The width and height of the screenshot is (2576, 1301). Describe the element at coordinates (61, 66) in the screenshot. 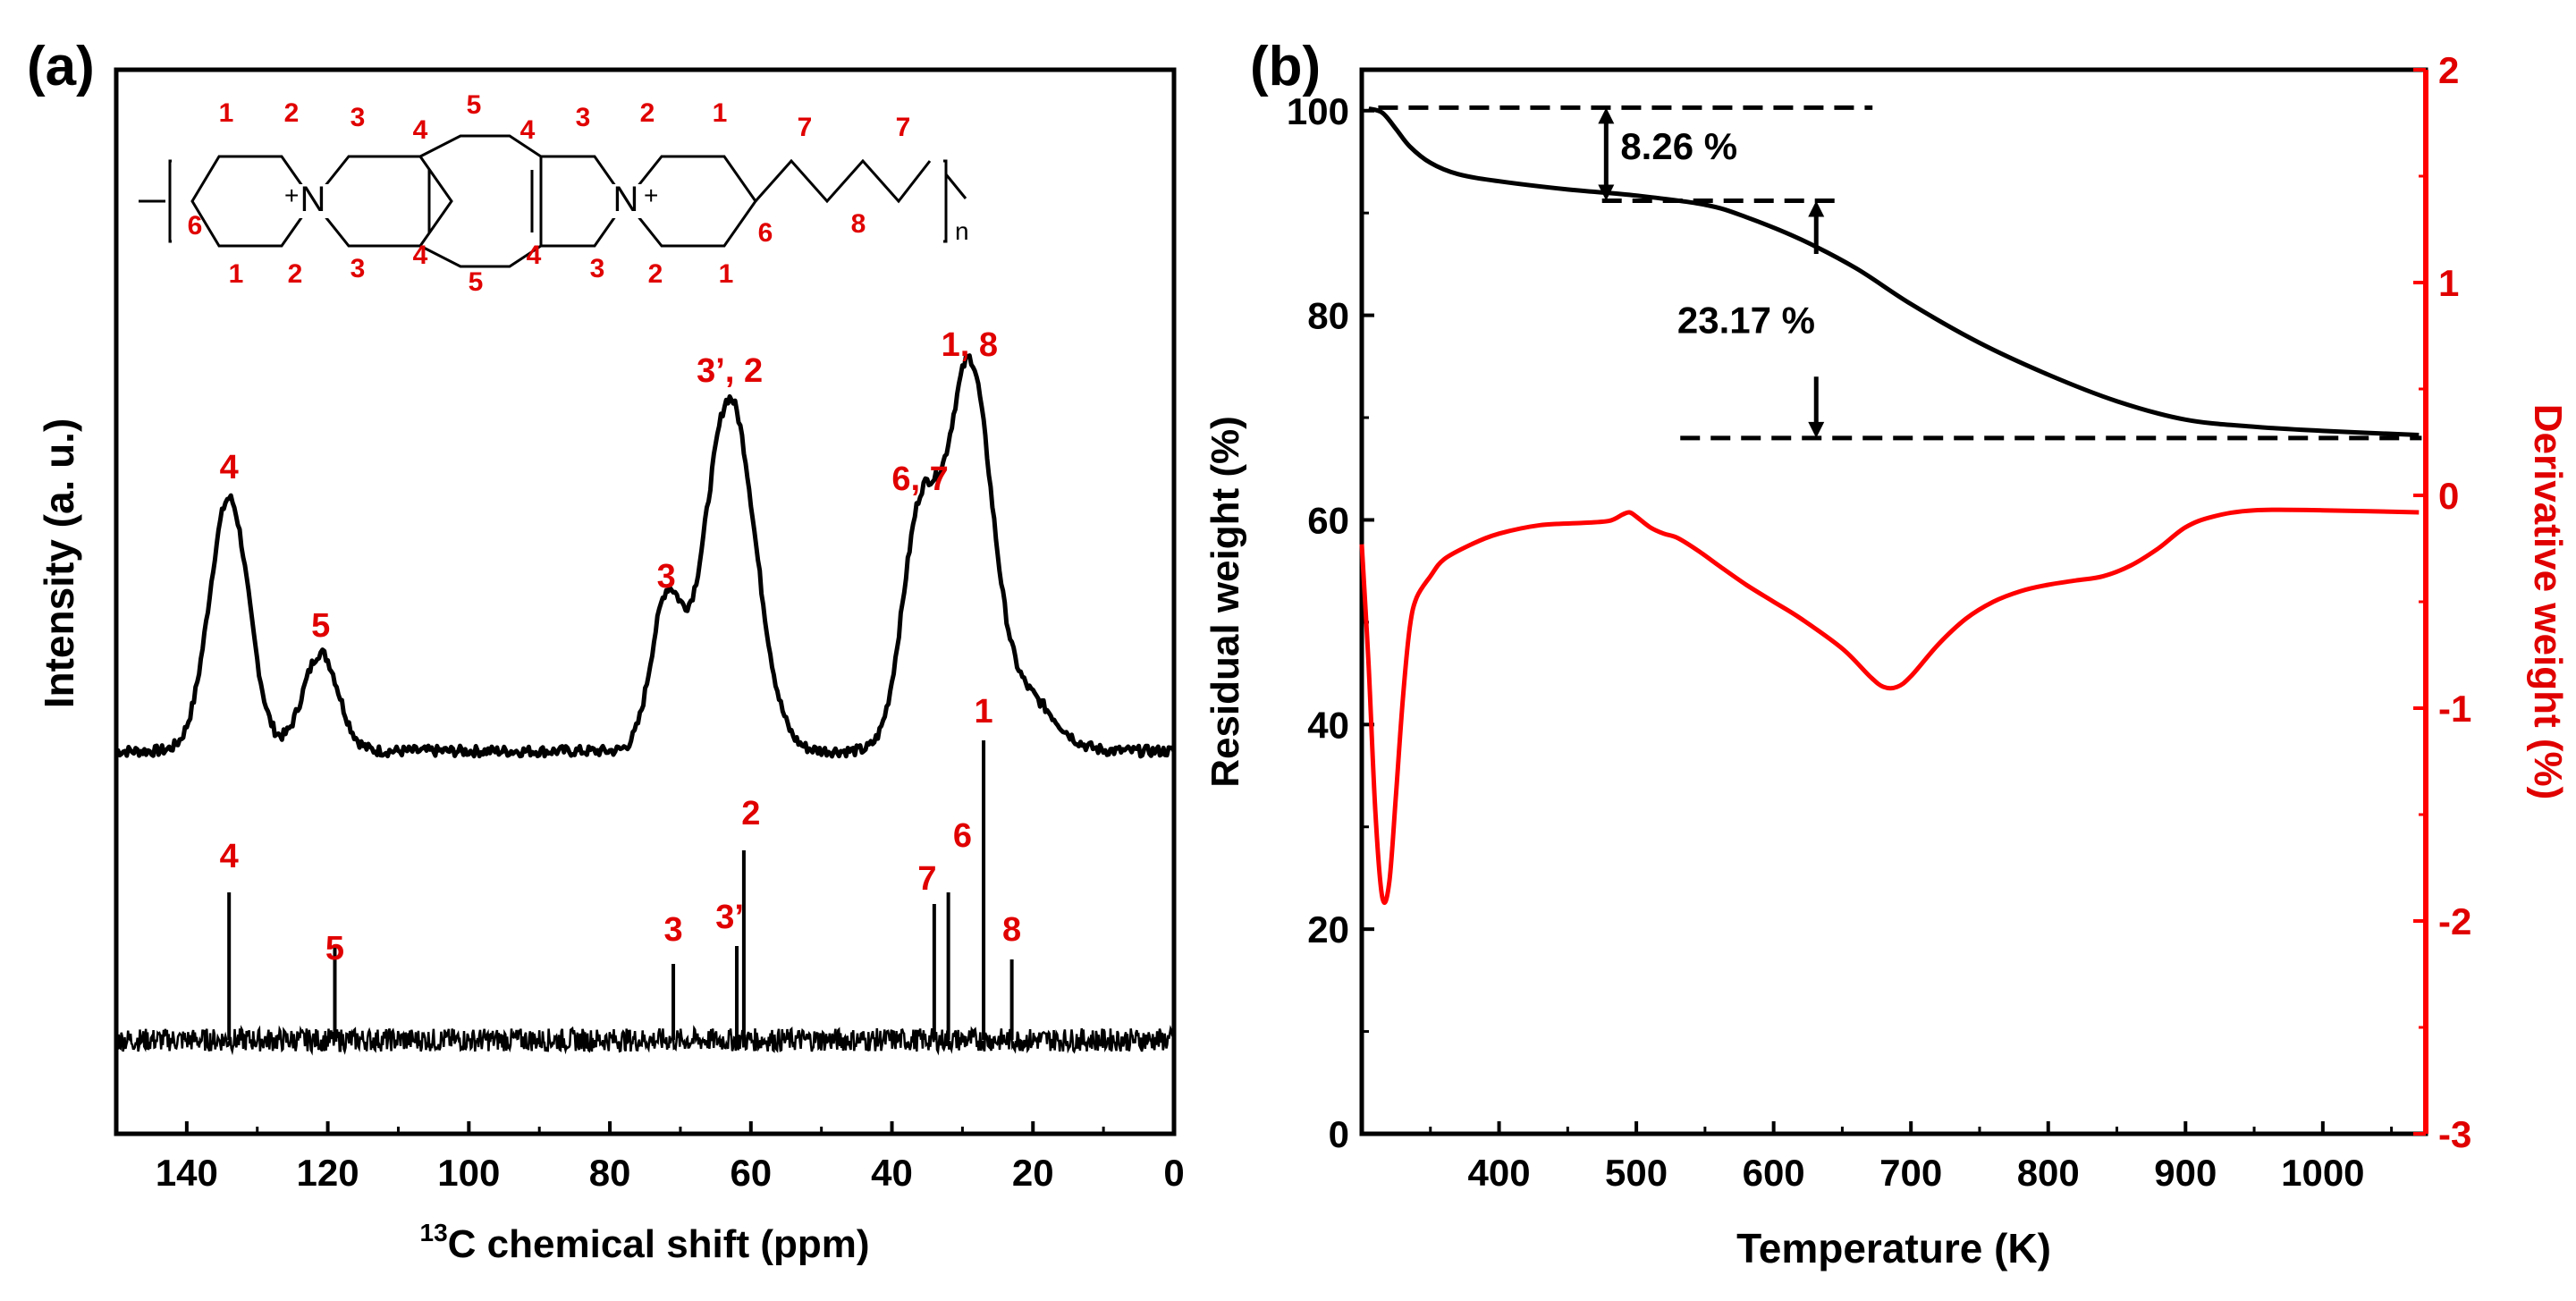

I see `panel-a-label: (a)` at that location.